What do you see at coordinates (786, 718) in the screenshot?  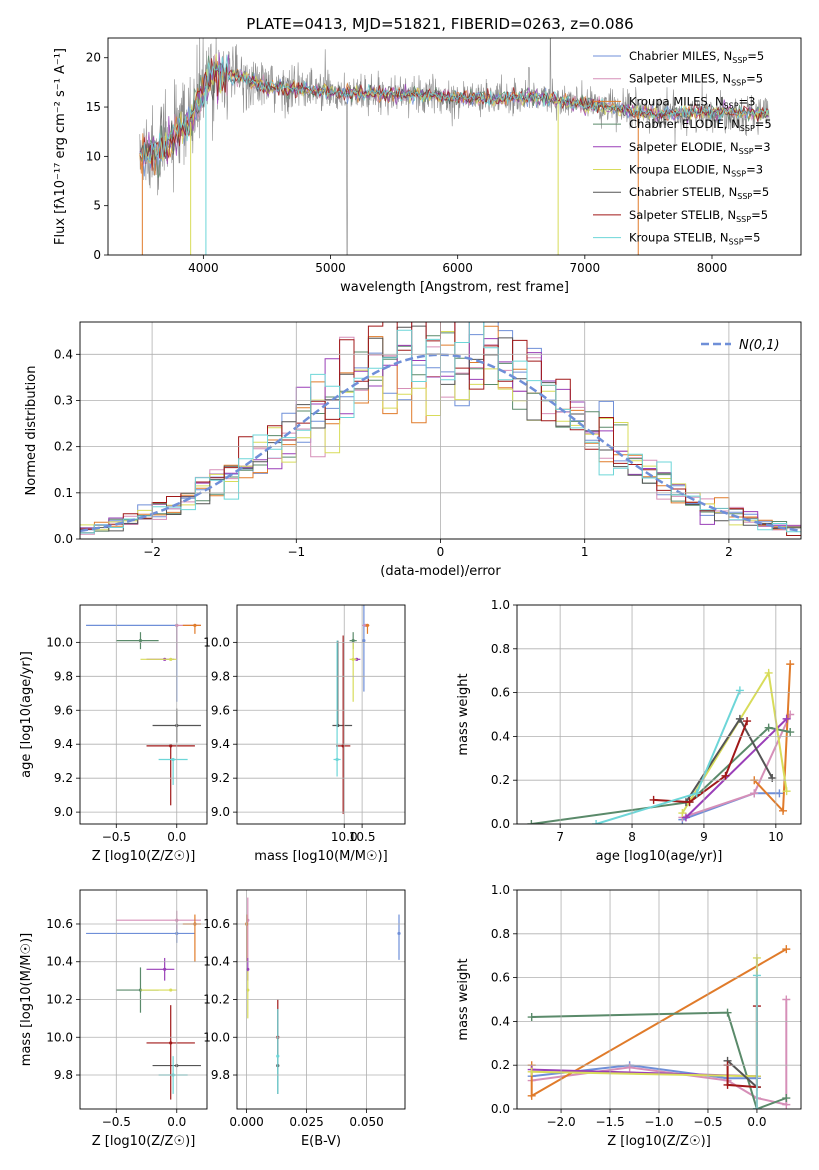 I see `weight-marker-salpeter_elodie` at bounding box center [786, 718].